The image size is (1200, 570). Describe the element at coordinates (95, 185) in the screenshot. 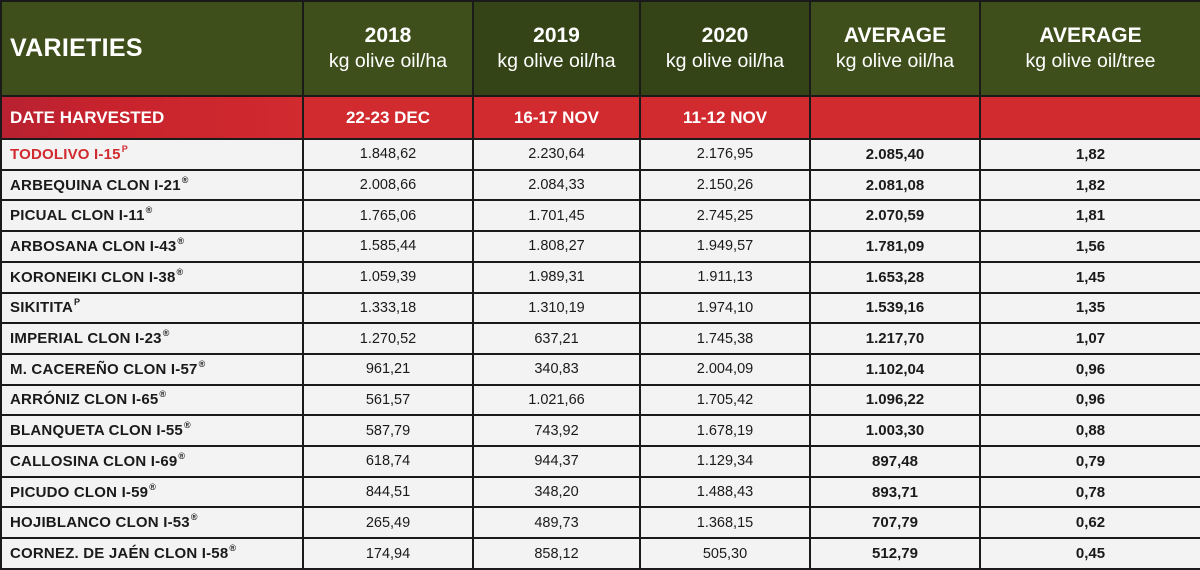

I see `variety-name-text: ARBEQUINA CLON I-21` at that location.